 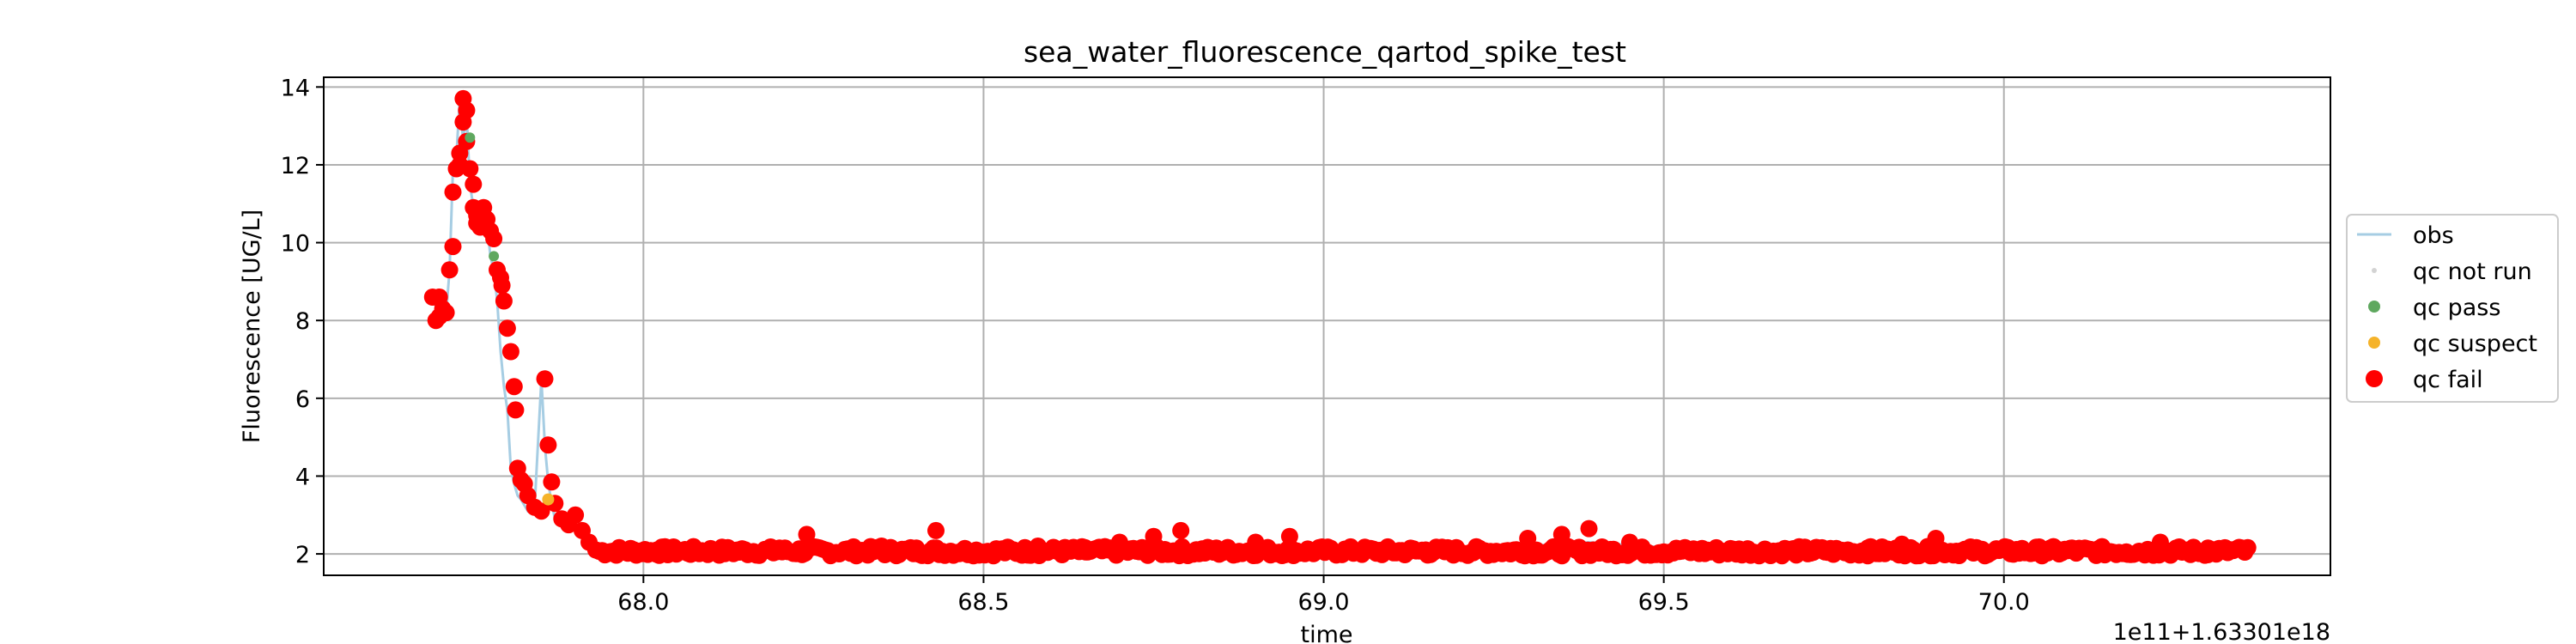 What do you see at coordinates (295, 88) in the screenshot?
I see `y-tick-label: 14` at bounding box center [295, 88].